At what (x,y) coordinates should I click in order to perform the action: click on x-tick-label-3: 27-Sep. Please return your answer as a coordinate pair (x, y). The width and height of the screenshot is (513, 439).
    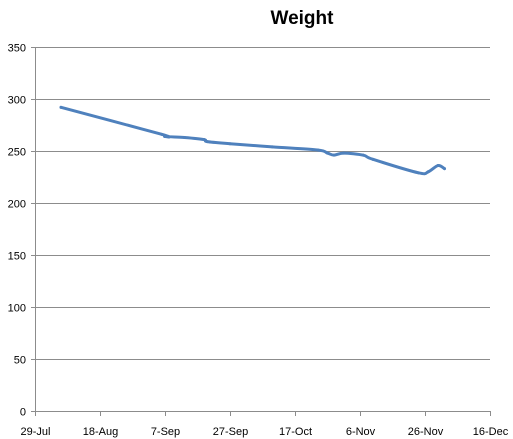
    Looking at the image, I should click on (230, 432).